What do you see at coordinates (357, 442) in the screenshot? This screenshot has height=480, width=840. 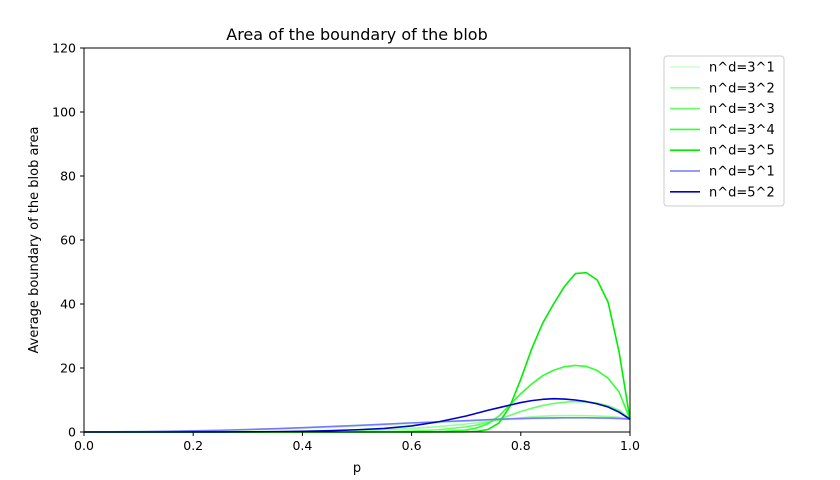 I see `x-axis-ticks: 0.0 0.2 0.4 0.6 0.8 1.0` at bounding box center [357, 442].